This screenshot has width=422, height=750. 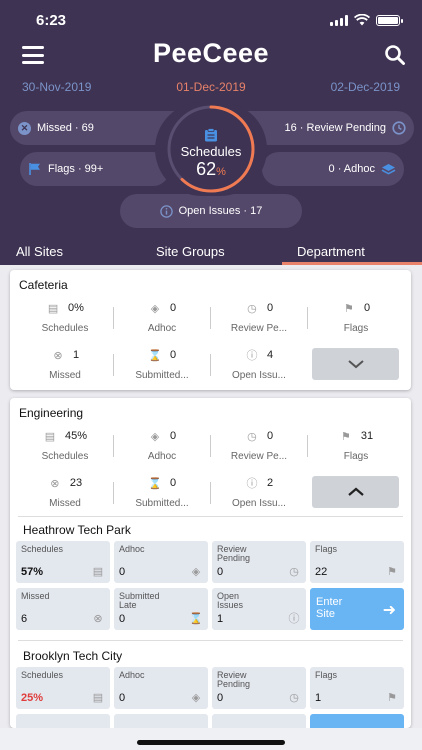 What do you see at coordinates (220, 211) in the screenshot?
I see `open-issues-summary: Open Issues · 17` at bounding box center [220, 211].